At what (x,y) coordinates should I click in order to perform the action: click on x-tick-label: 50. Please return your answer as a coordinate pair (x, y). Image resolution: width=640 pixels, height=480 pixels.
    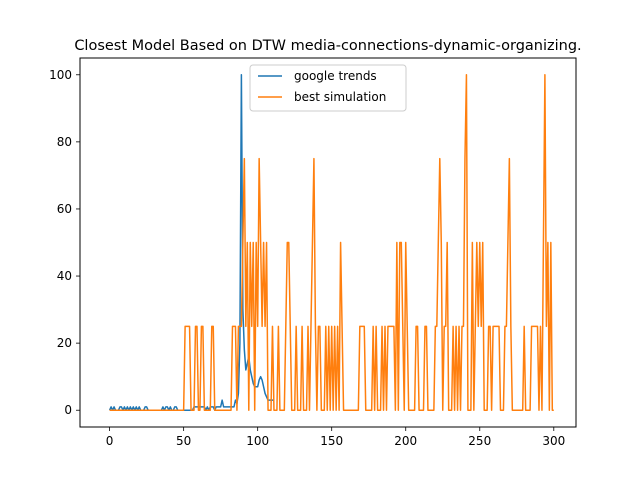
    Looking at the image, I should click on (183, 441).